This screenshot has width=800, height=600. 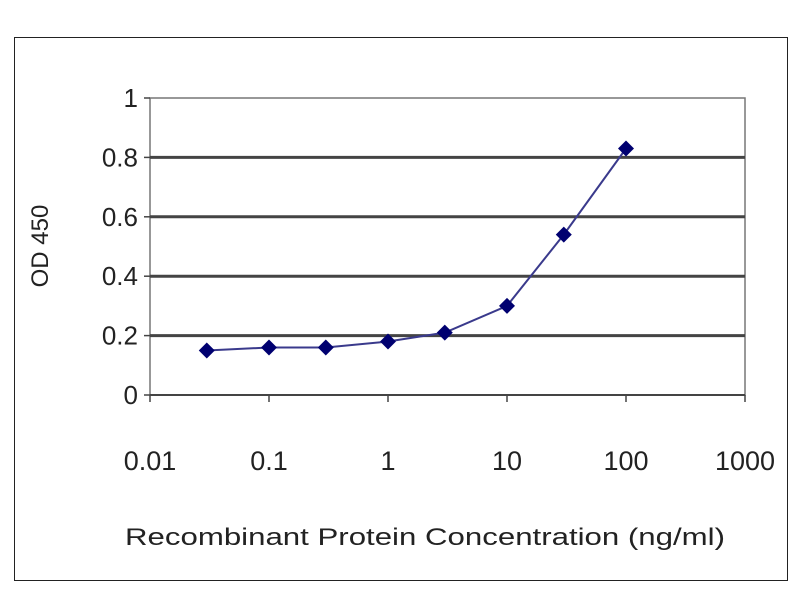 I want to click on x-tick-label: 10, so click(x=507, y=461).